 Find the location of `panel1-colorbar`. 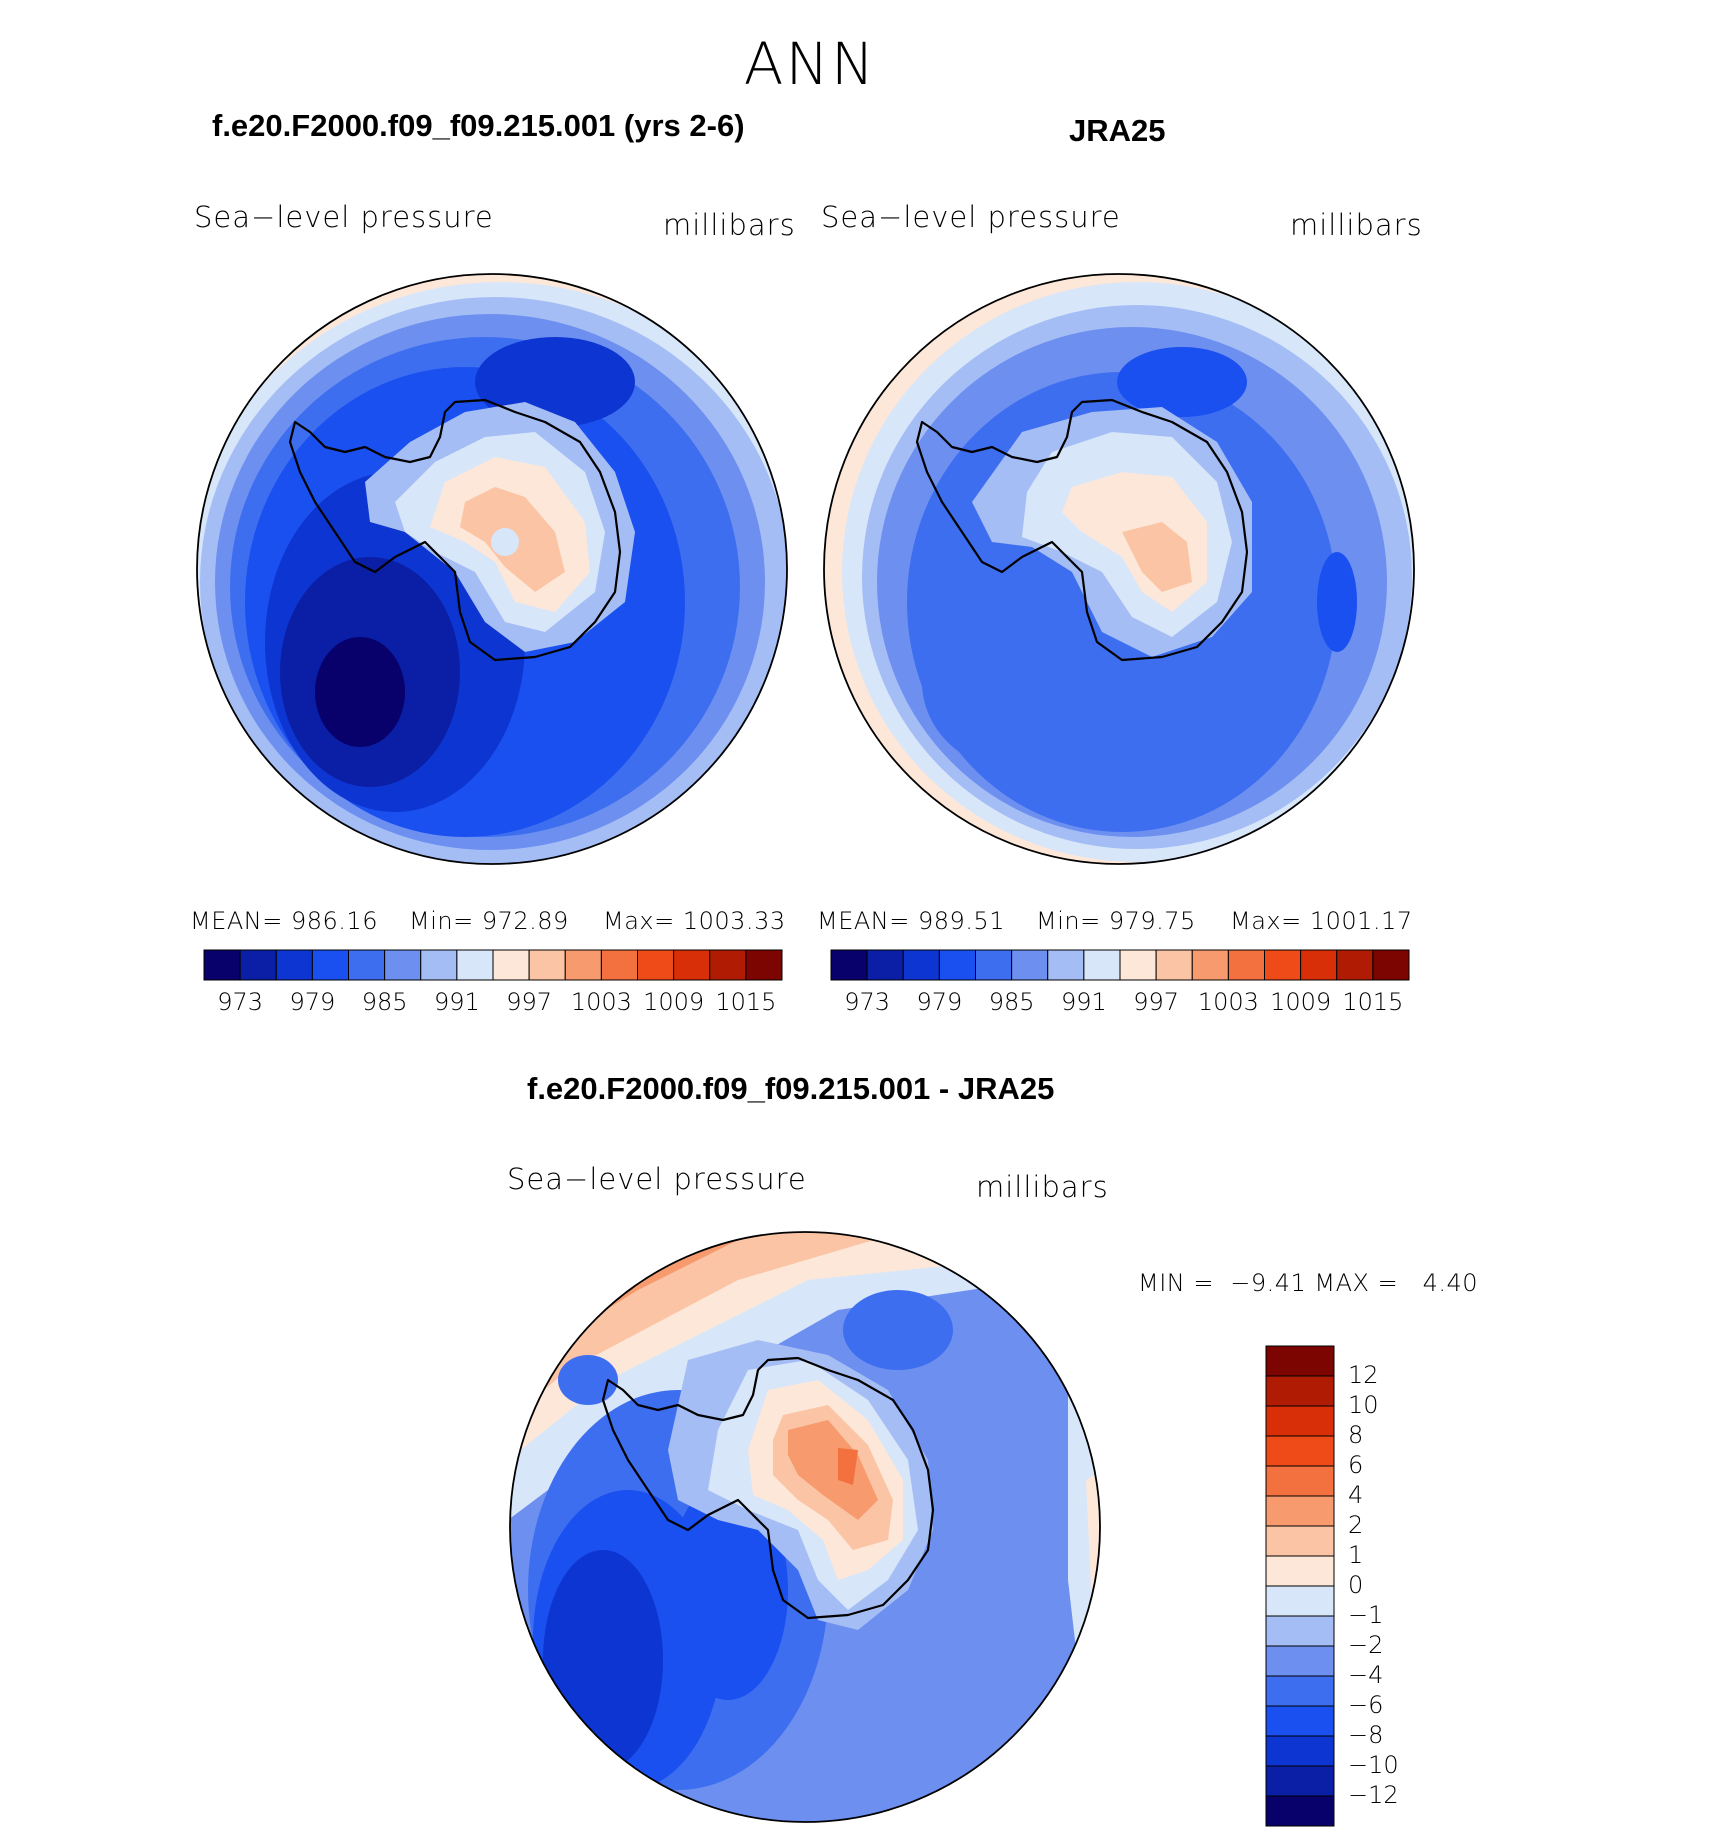

panel1-colorbar is located at coordinates (493, 965).